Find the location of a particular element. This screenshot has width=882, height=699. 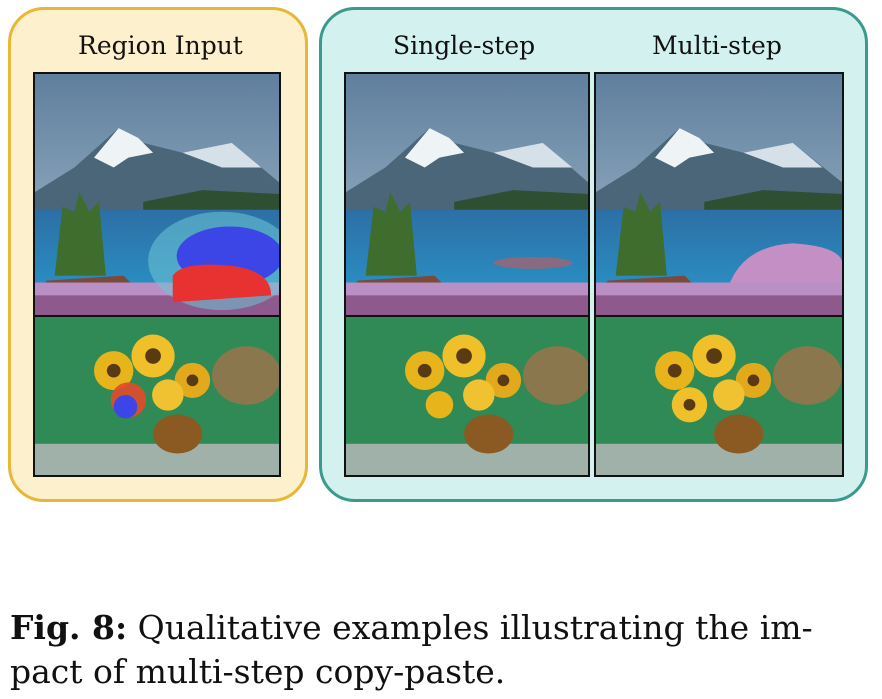

multi-step-sunflower-image is located at coordinates (719, 396).